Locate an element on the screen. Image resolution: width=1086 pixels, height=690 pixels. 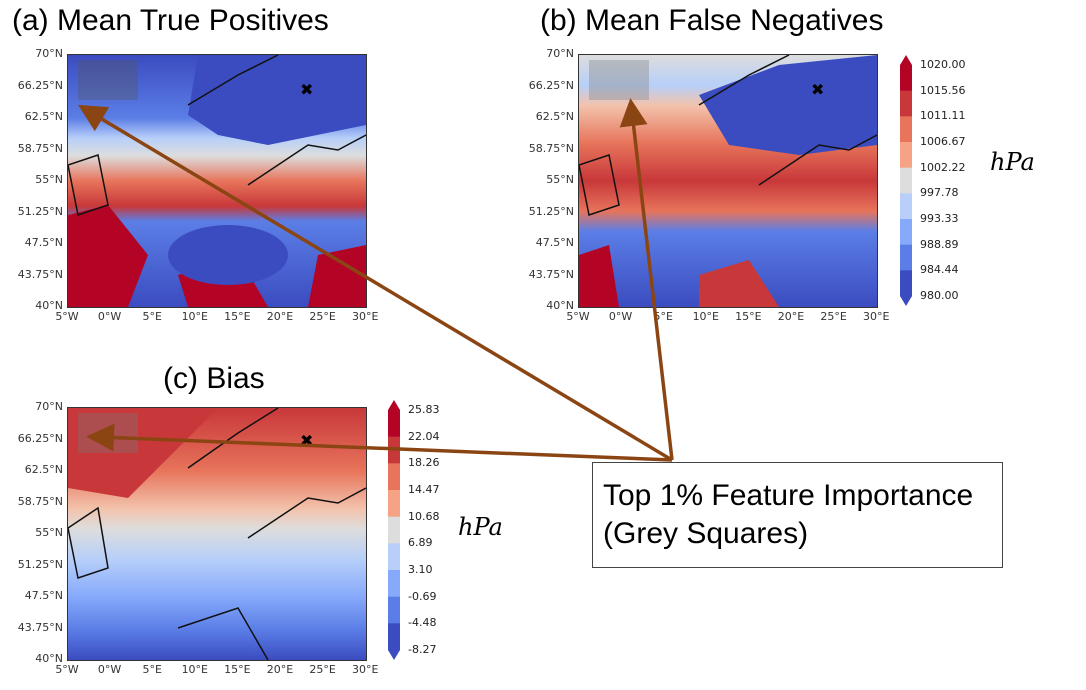
colorbar-tick-label: 10.68 is located at coordinates (424, 516).